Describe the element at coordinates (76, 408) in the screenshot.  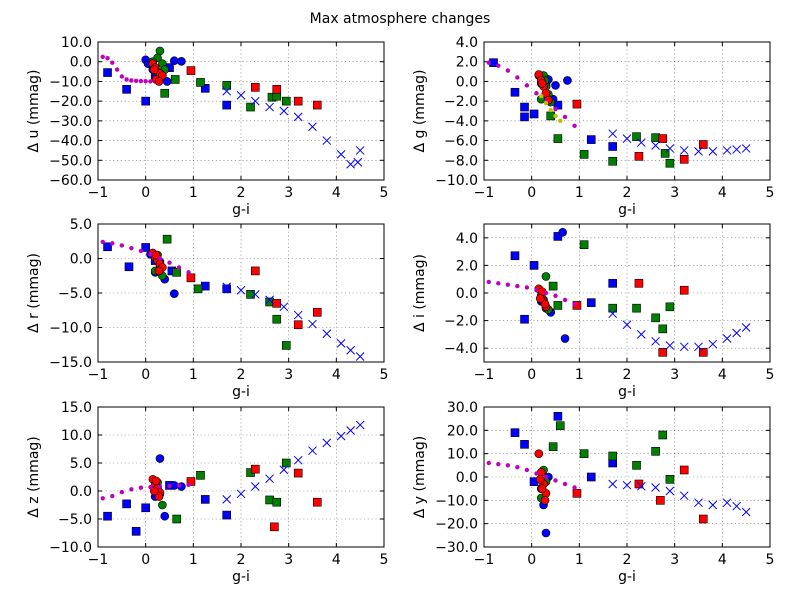
I see `y-tick-label: 15.0` at that location.